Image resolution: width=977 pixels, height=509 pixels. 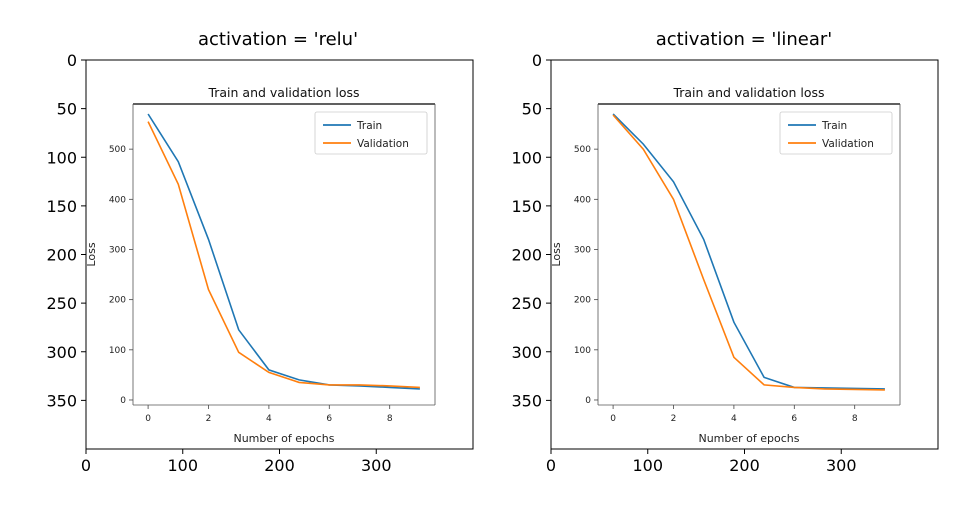 I want to click on series-line-validation, so click(x=283, y=255).